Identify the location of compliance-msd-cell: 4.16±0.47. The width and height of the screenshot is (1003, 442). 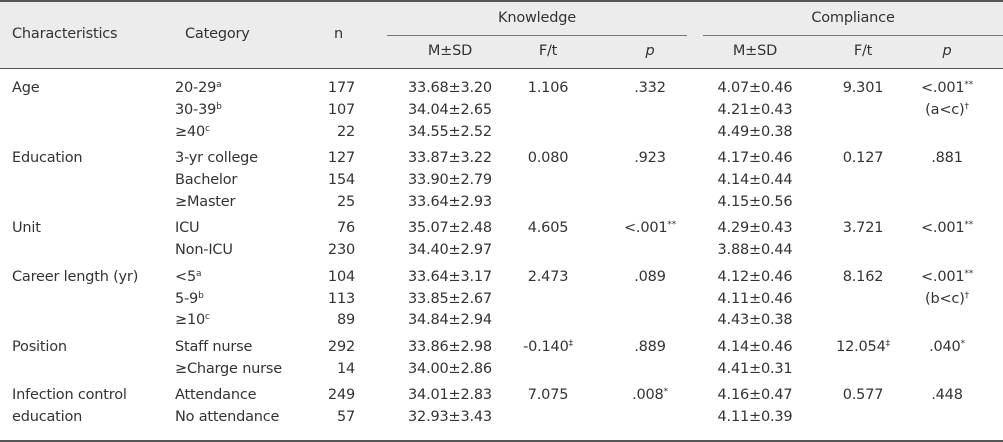
(755, 395).